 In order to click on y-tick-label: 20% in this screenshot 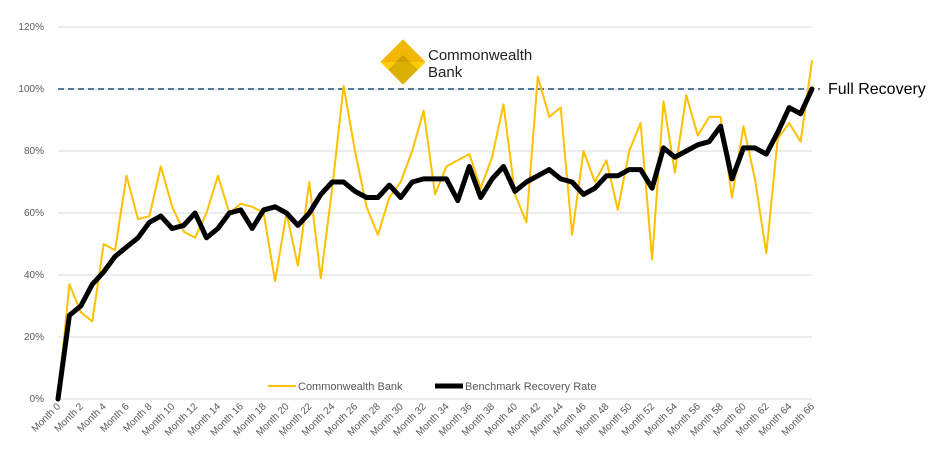, I will do `click(34, 337)`.